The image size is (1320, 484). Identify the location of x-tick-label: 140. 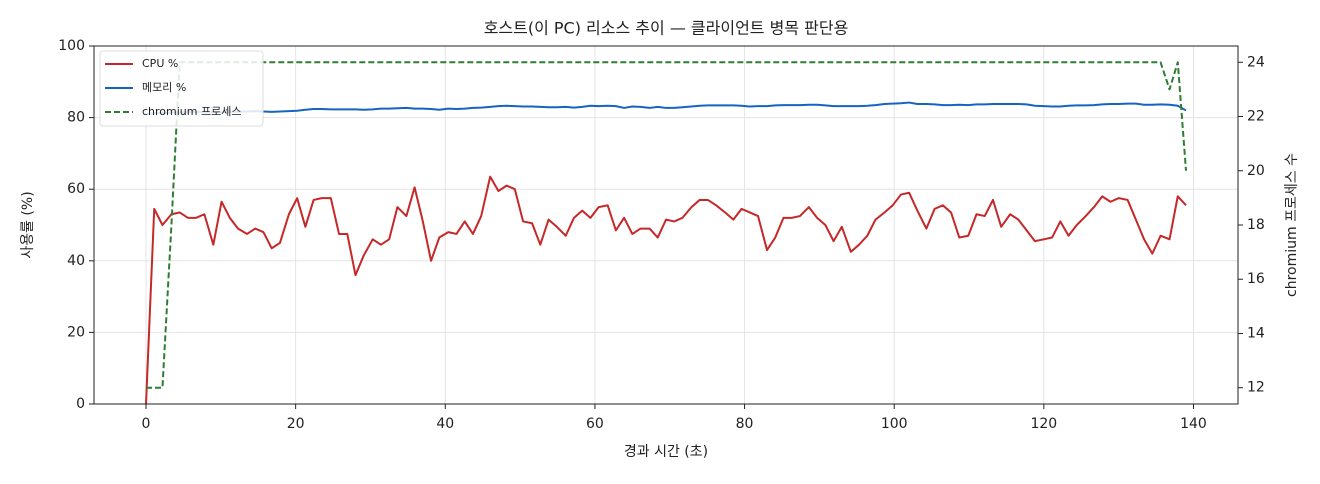
(1193, 424).